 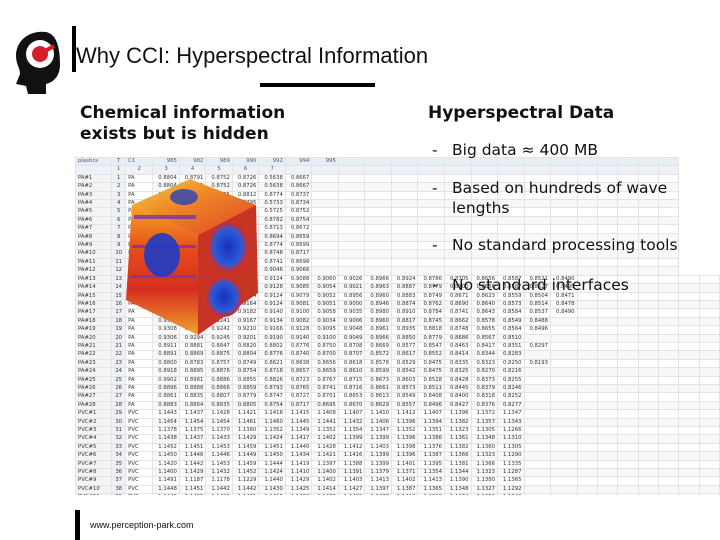 I want to click on table-cell: 1.1395, so click(x=431, y=464).